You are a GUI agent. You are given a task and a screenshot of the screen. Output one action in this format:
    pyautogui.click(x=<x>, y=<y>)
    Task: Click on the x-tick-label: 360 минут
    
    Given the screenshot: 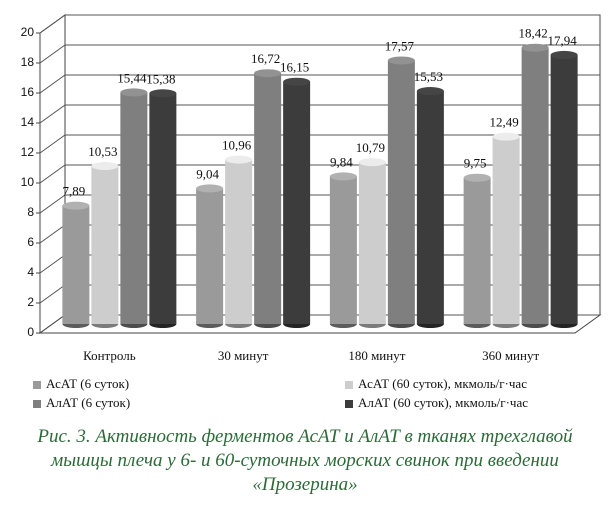 What is the action you would take?
    pyautogui.click(x=510, y=355)
    